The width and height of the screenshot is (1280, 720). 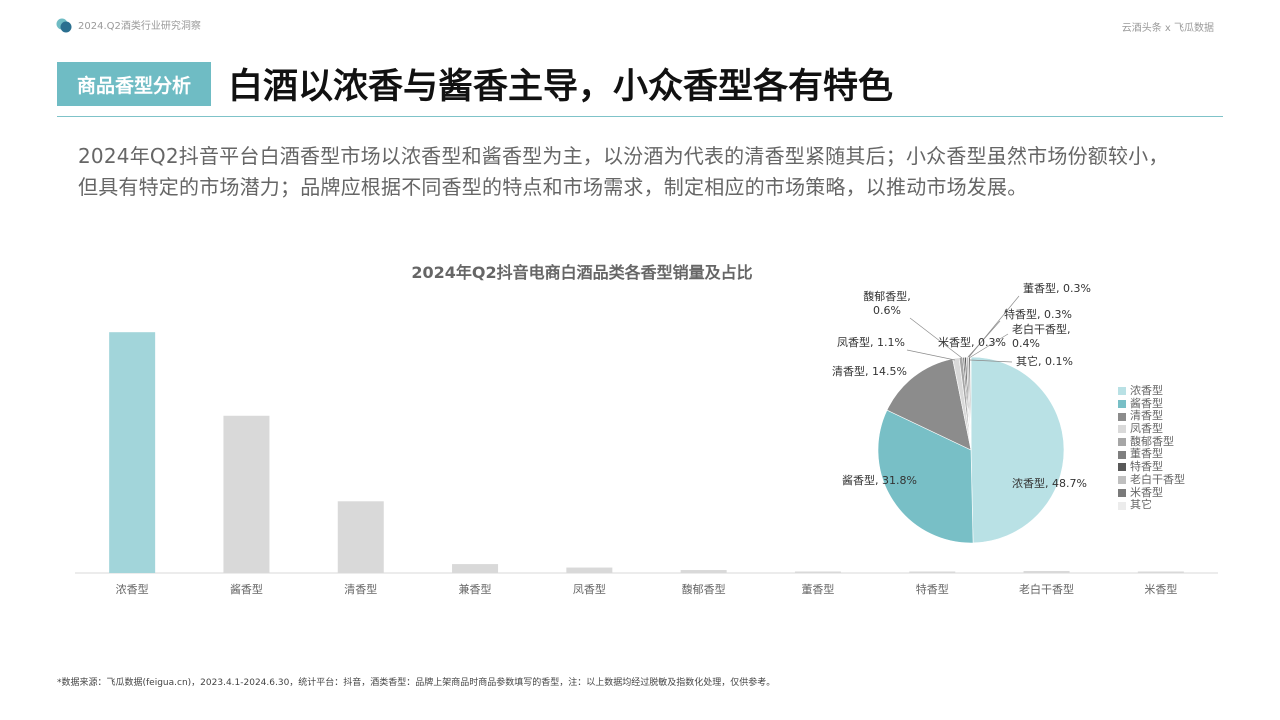 What do you see at coordinates (1146, 390) in the screenshot?
I see `legend-label: 浓香型` at bounding box center [1146, 390].